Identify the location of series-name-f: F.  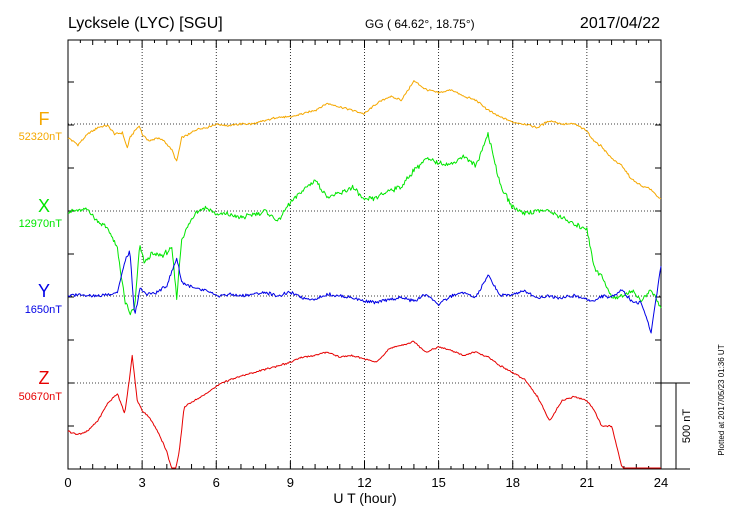
(44, 119).